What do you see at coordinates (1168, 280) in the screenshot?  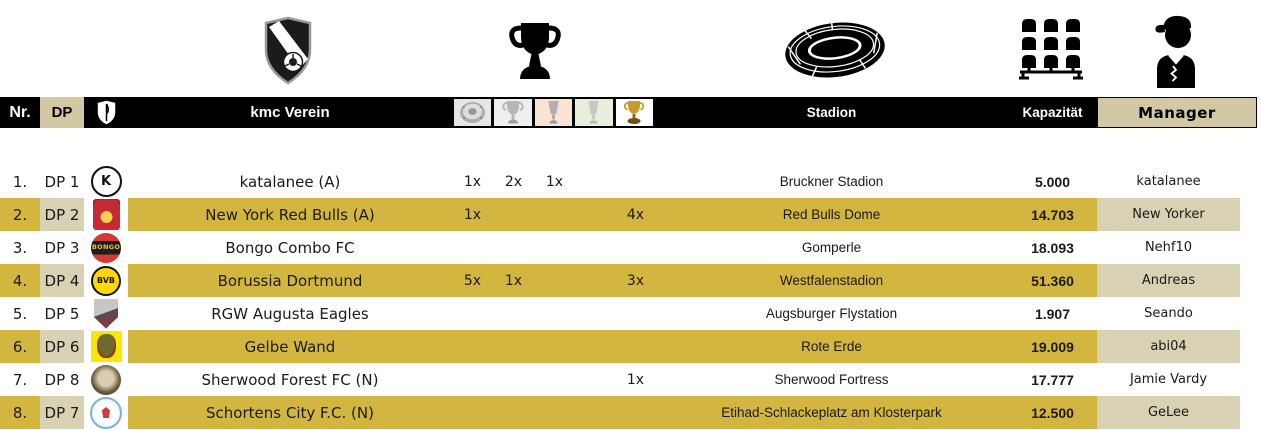 I see `manager-name: Andreas` at bounding box center [1168, 280].